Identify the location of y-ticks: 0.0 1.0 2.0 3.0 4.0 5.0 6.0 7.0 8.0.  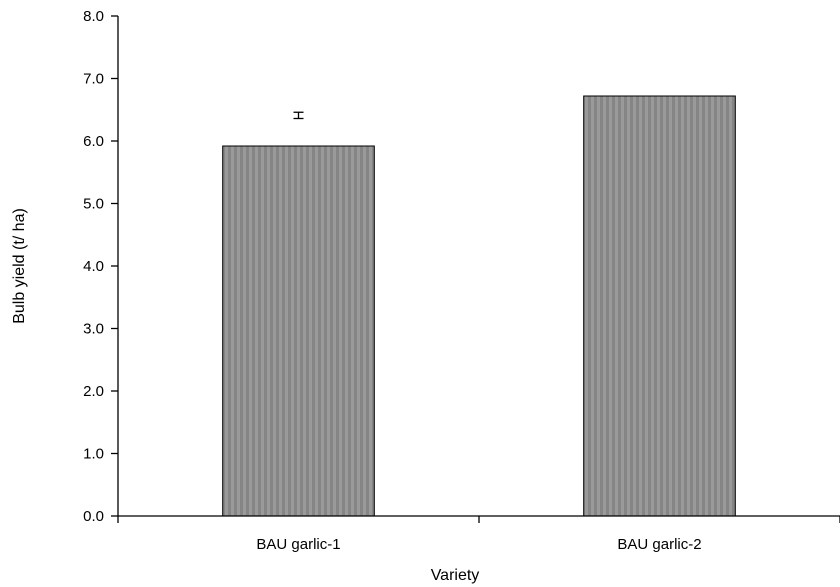
(100, 266).